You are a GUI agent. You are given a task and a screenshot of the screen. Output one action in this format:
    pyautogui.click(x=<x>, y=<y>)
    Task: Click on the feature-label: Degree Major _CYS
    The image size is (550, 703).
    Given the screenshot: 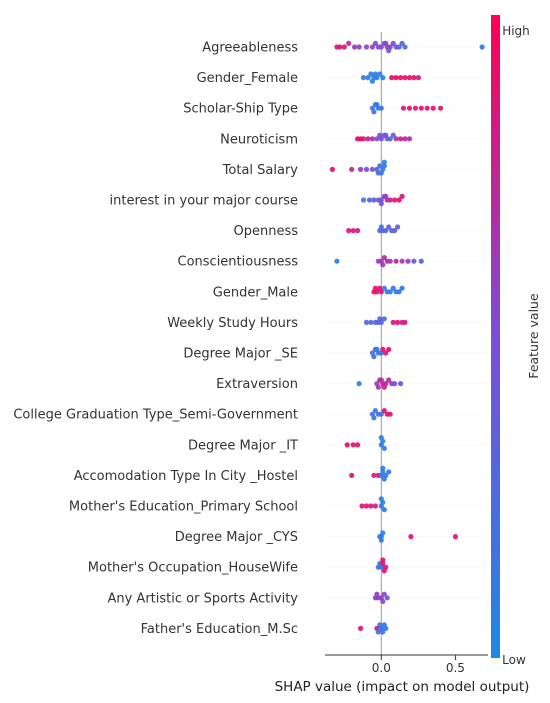 What is the action you would take?
    pyautogui.click(x=236, y=537)
    